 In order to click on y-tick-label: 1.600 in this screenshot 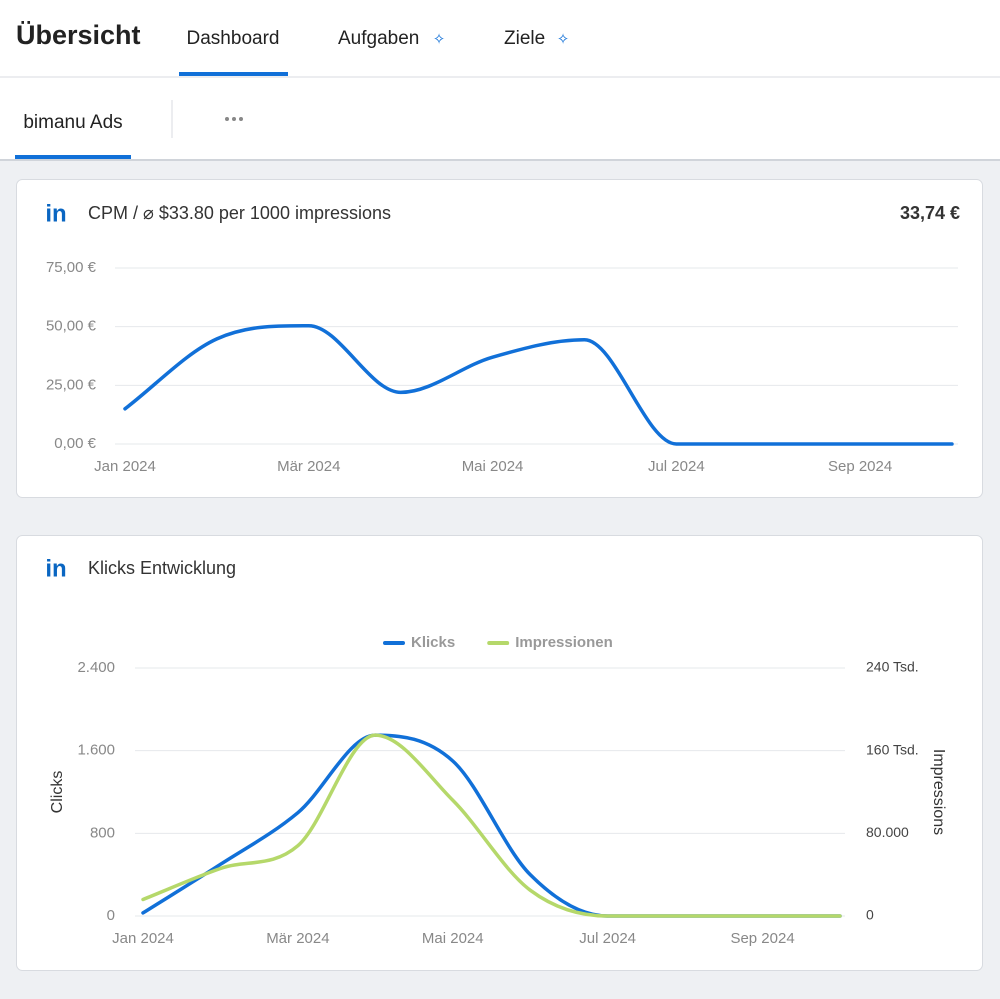, I will do `click(96, 750)`.